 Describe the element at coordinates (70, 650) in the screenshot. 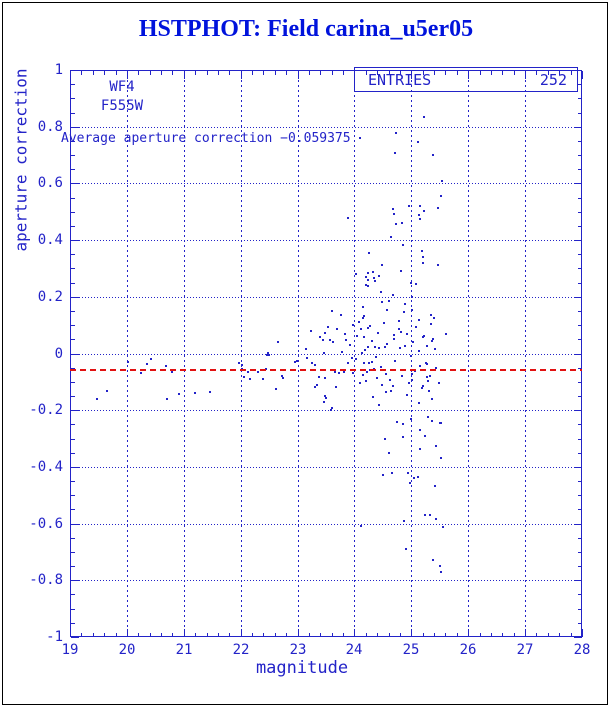

I see `x-tick-label: 19` at that location.